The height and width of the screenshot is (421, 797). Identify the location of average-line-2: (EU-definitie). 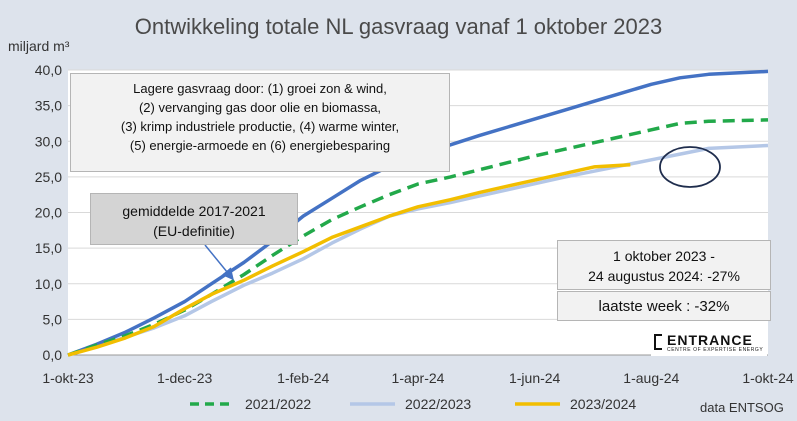
(194, 231).